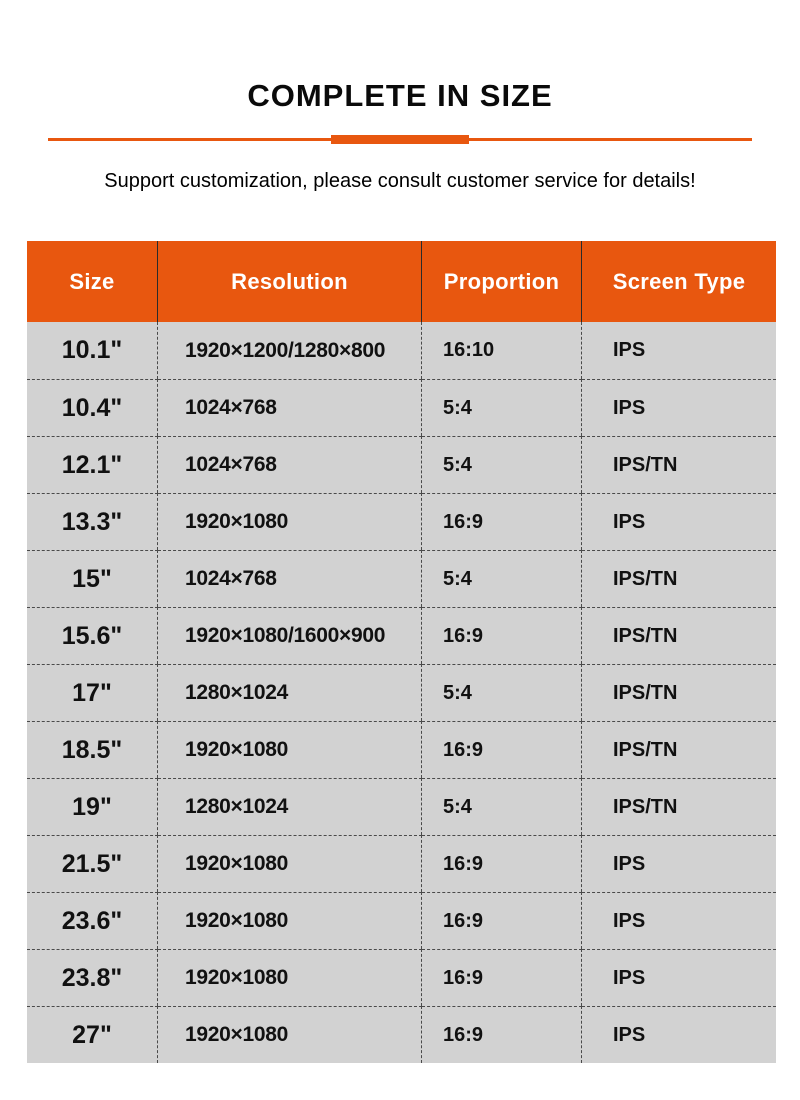  I want to click on table-row: 15" 1024×768 5:4 IPS/TN, so click(401, 578).